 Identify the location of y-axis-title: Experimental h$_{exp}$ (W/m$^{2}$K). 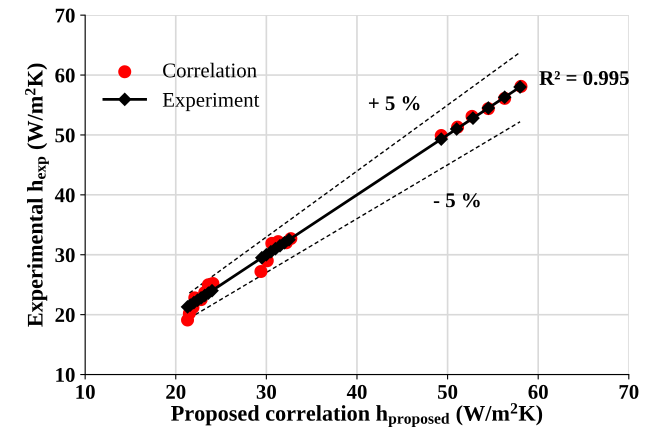
(37, 195).